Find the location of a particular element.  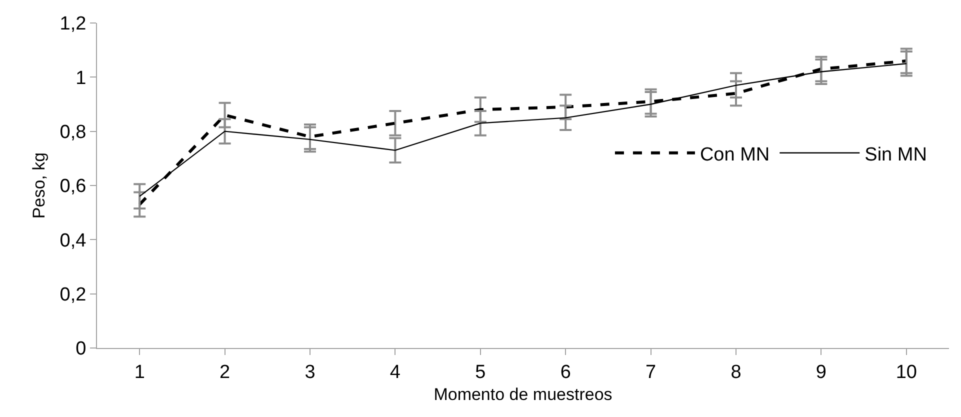

y-axis-title: Peso, kg is located at coordinates (38, 185).